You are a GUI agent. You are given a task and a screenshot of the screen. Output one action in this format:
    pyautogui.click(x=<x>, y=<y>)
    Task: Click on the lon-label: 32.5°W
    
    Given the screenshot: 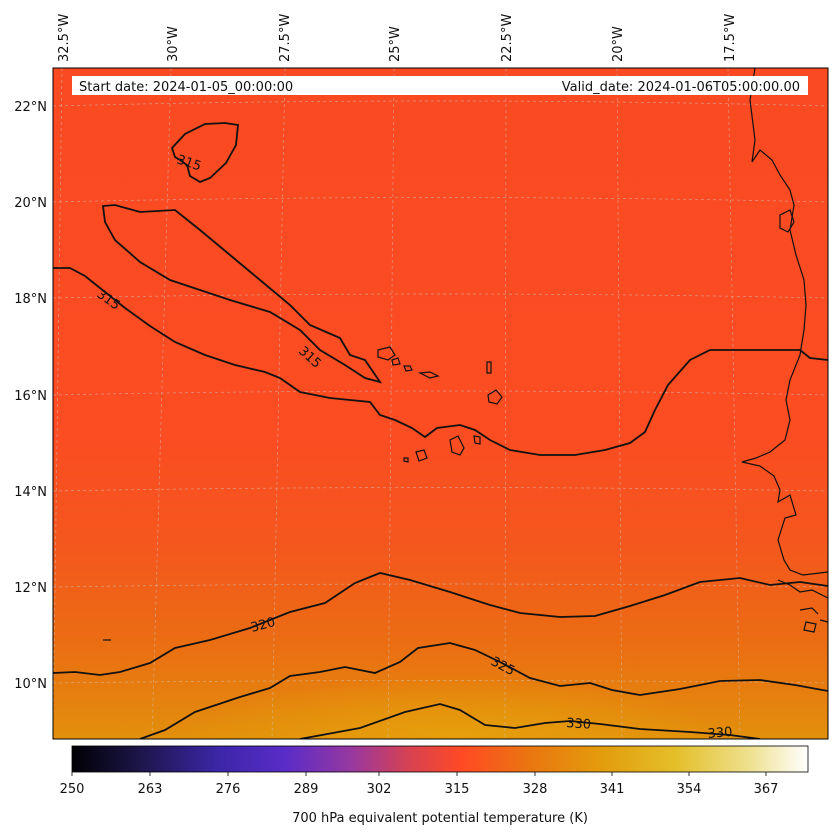 What is the action you would take?
    pyautogui.click(x=64, y=38)
    